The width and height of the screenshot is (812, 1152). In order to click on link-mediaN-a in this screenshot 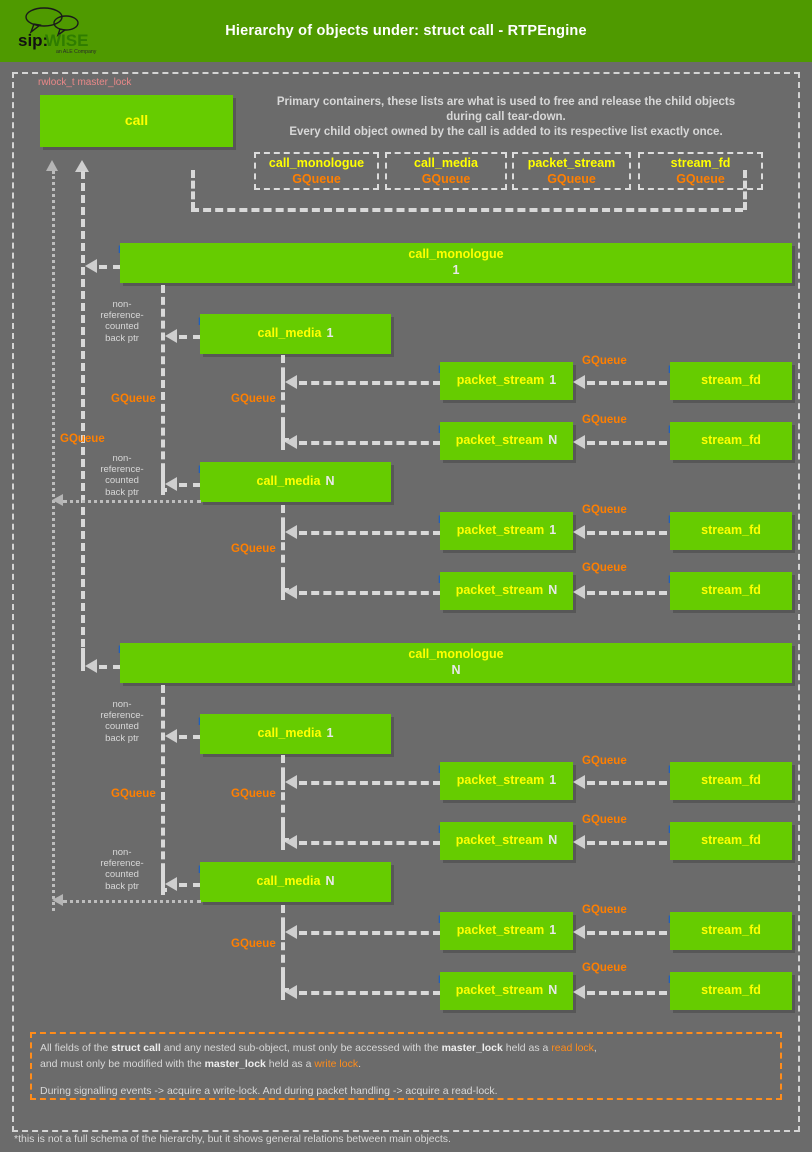, I will do `click(190, 485)`.